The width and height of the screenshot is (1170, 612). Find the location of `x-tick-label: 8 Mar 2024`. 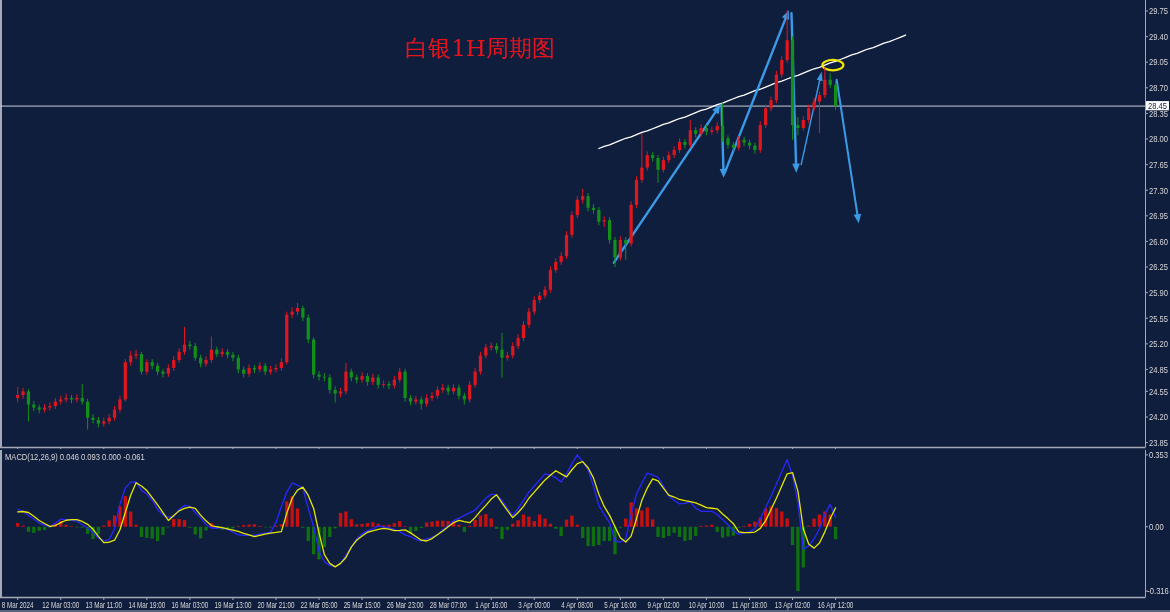

x-tick-label: 8 Mar 2024 is located at coordinates (17, 605).